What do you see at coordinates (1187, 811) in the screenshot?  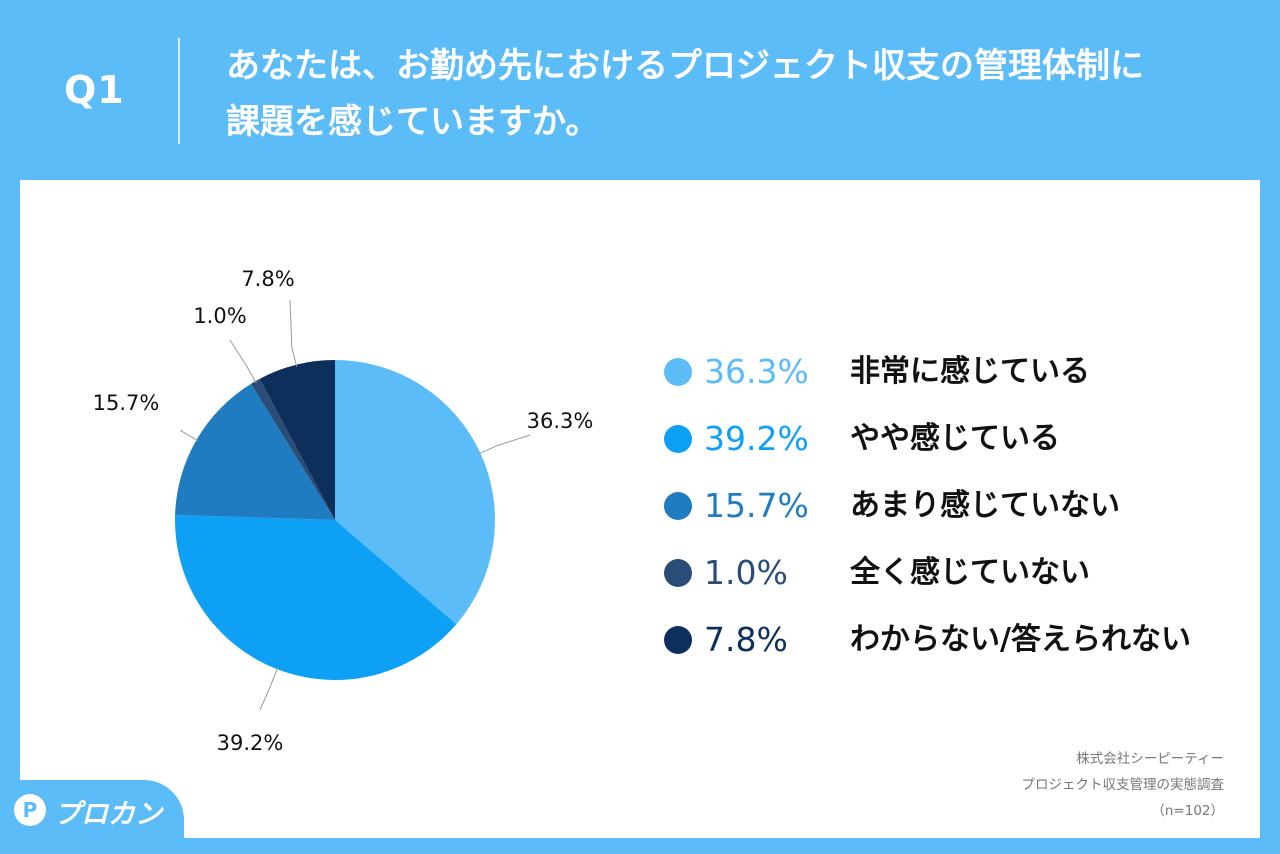 I see `source-sample-size: （n=102）` at bounding box center [1187, 811].